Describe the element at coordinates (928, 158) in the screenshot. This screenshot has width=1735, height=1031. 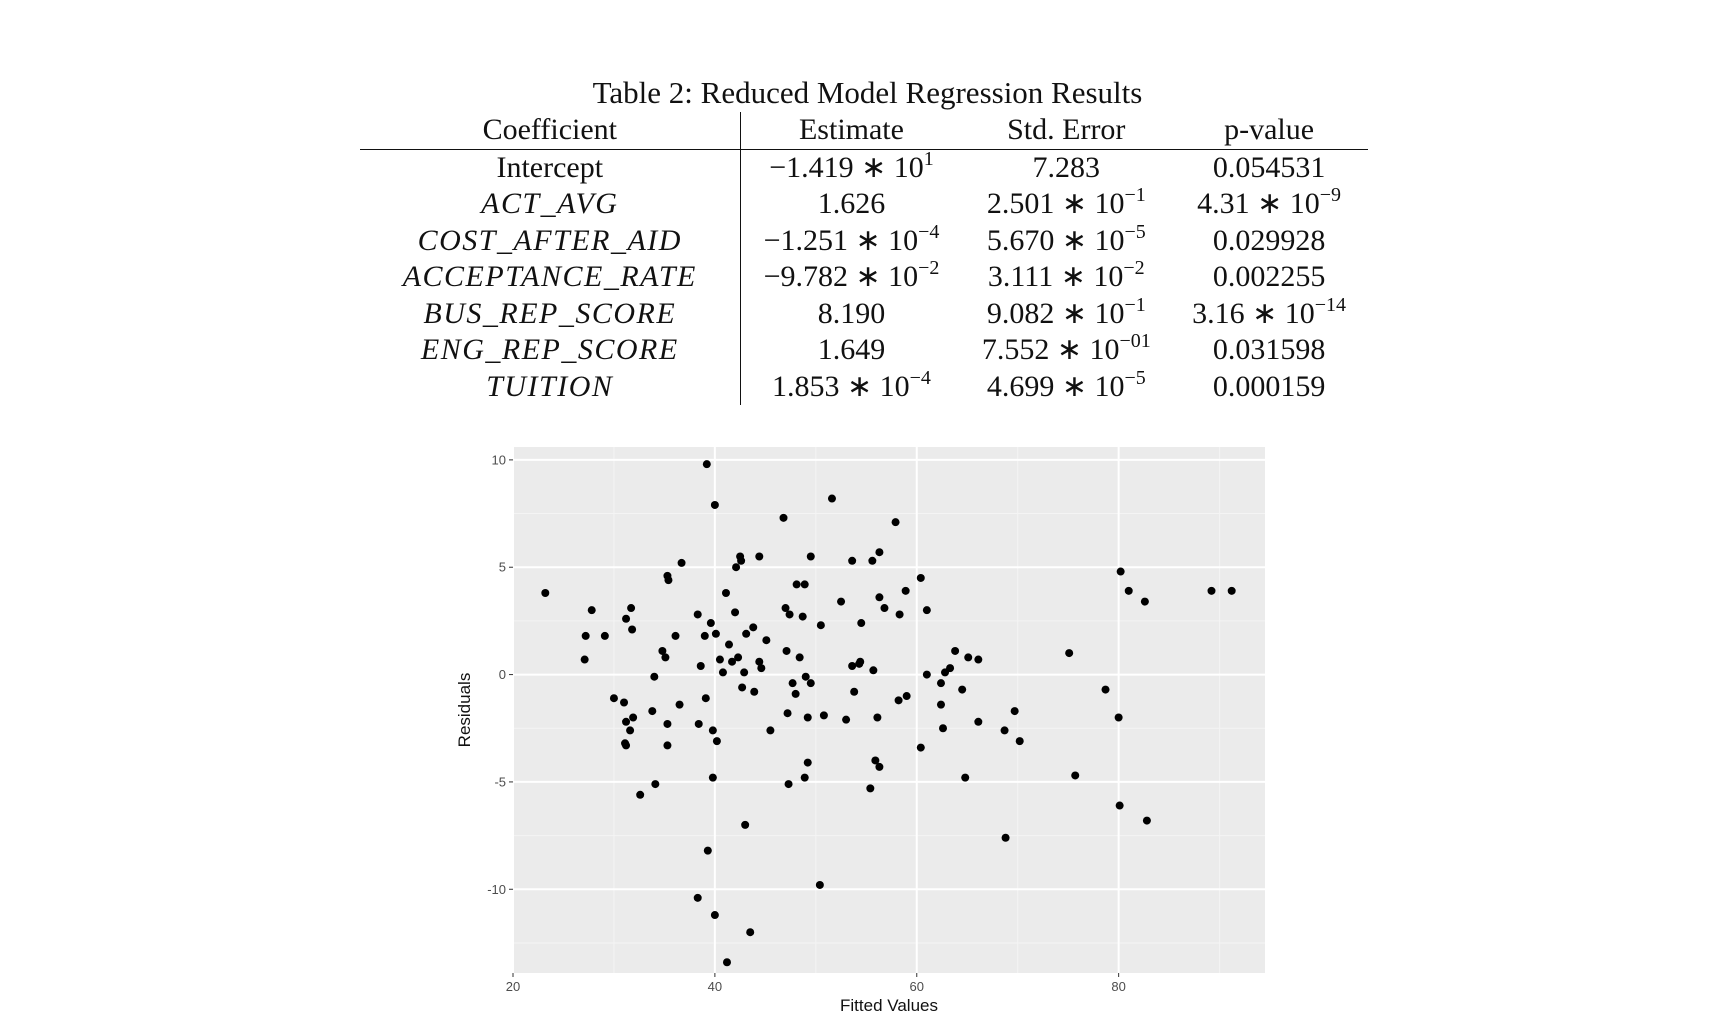
I see `estimate-exponent: 1` at that location.